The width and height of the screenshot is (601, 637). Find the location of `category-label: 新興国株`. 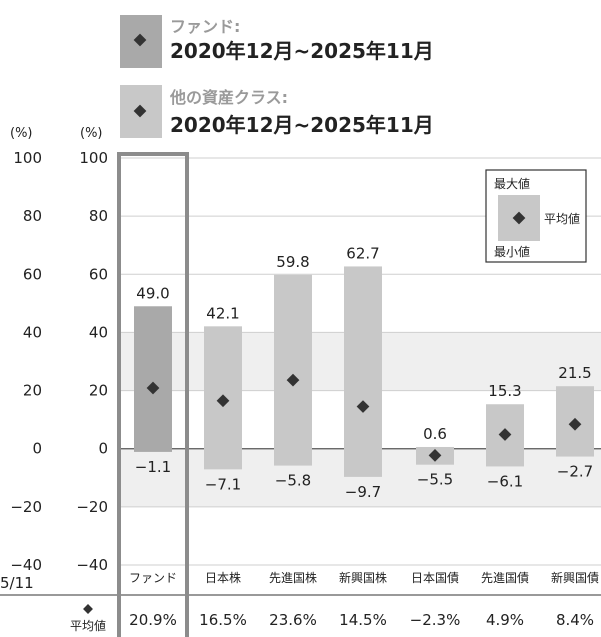

category-label: 新興国株 is located at coordinates (363, 577).